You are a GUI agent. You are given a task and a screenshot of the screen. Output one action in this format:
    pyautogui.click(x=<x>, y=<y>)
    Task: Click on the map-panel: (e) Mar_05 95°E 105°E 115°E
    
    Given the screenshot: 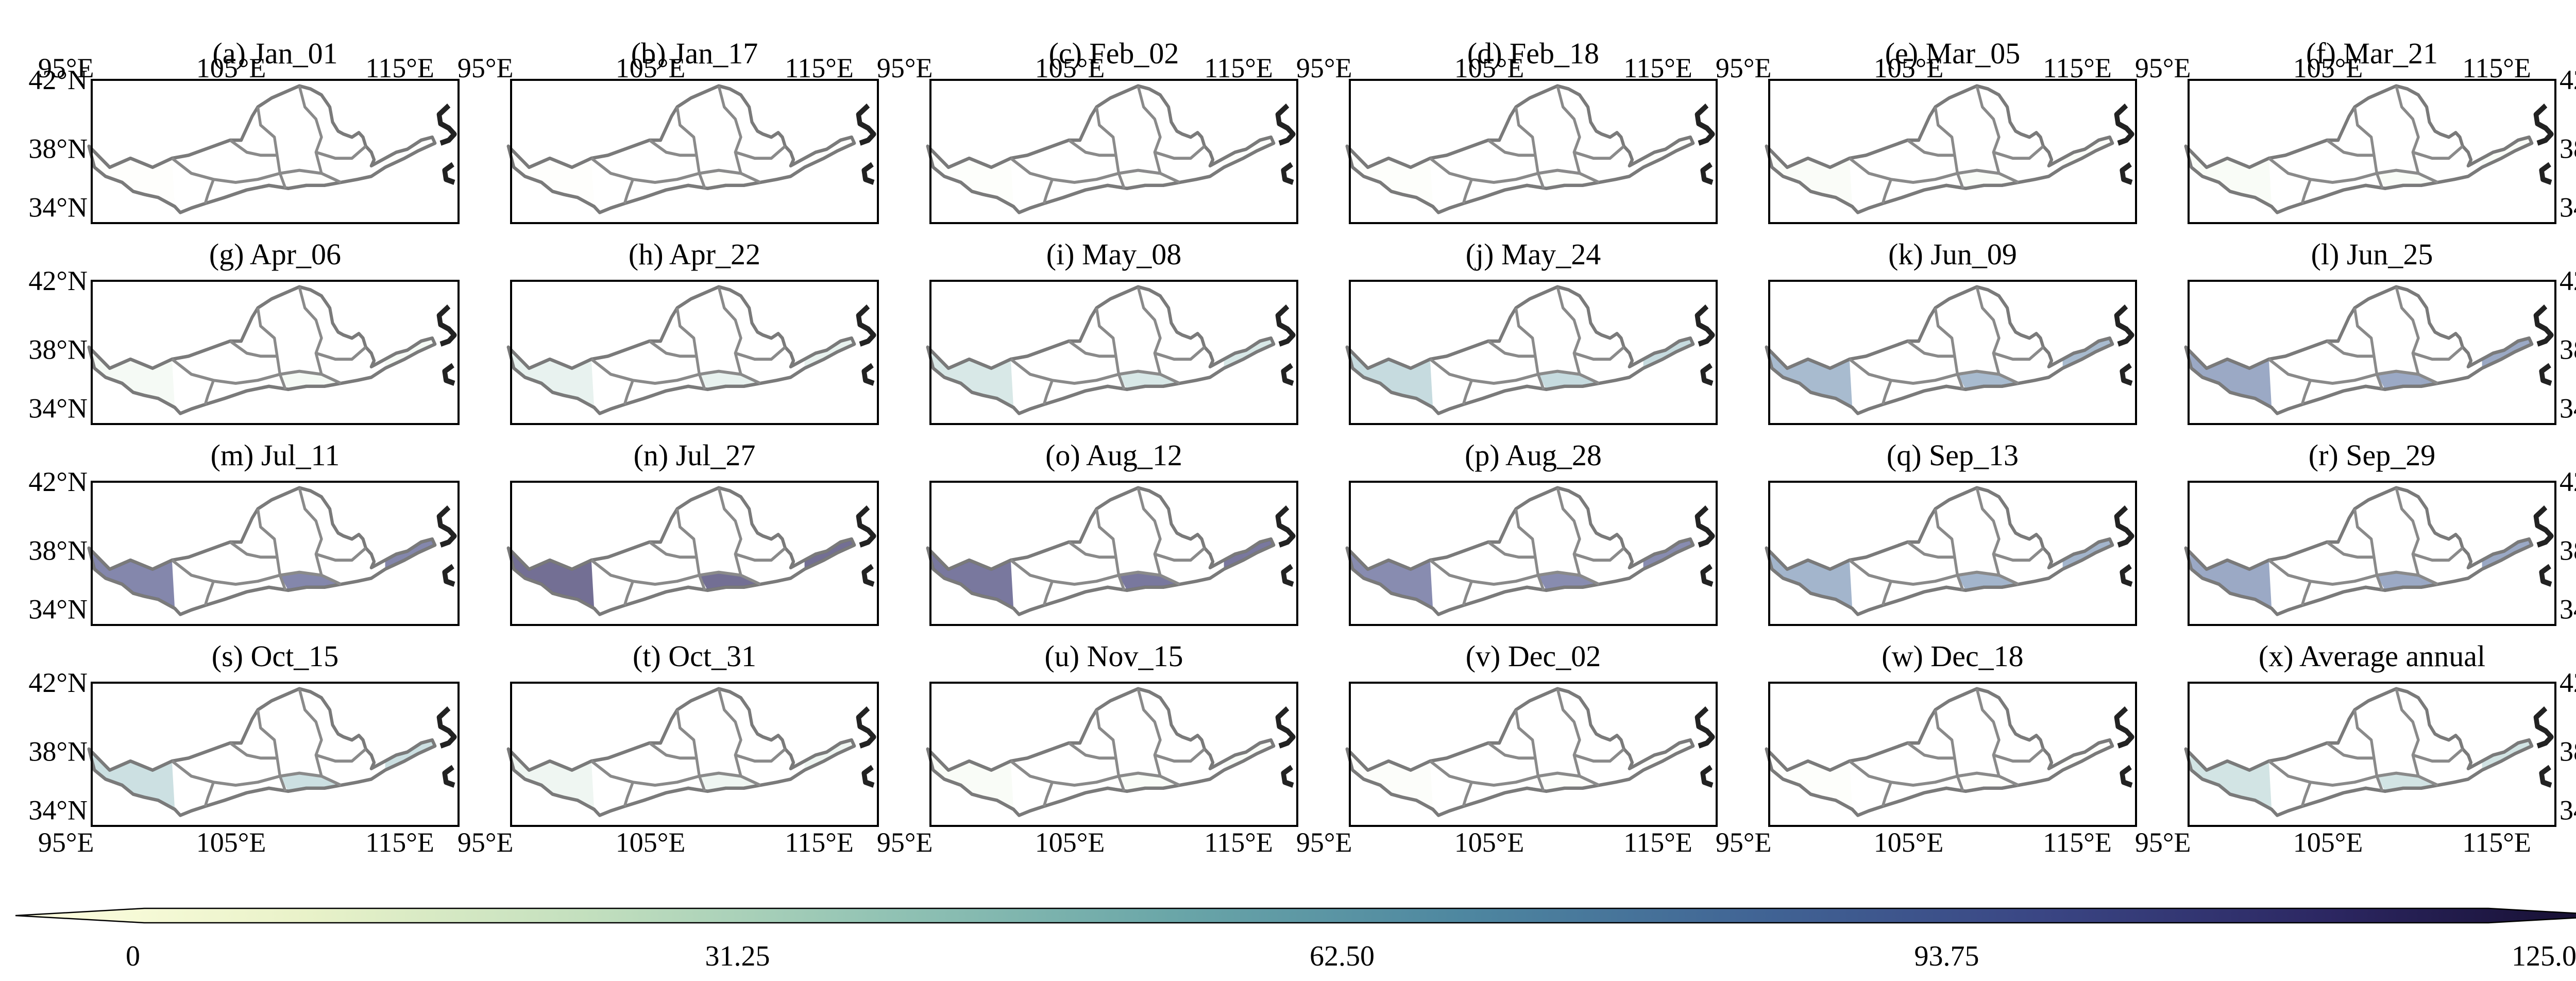 What is the action you would take?
    pyautogui.click(x=1926, y=130)
    